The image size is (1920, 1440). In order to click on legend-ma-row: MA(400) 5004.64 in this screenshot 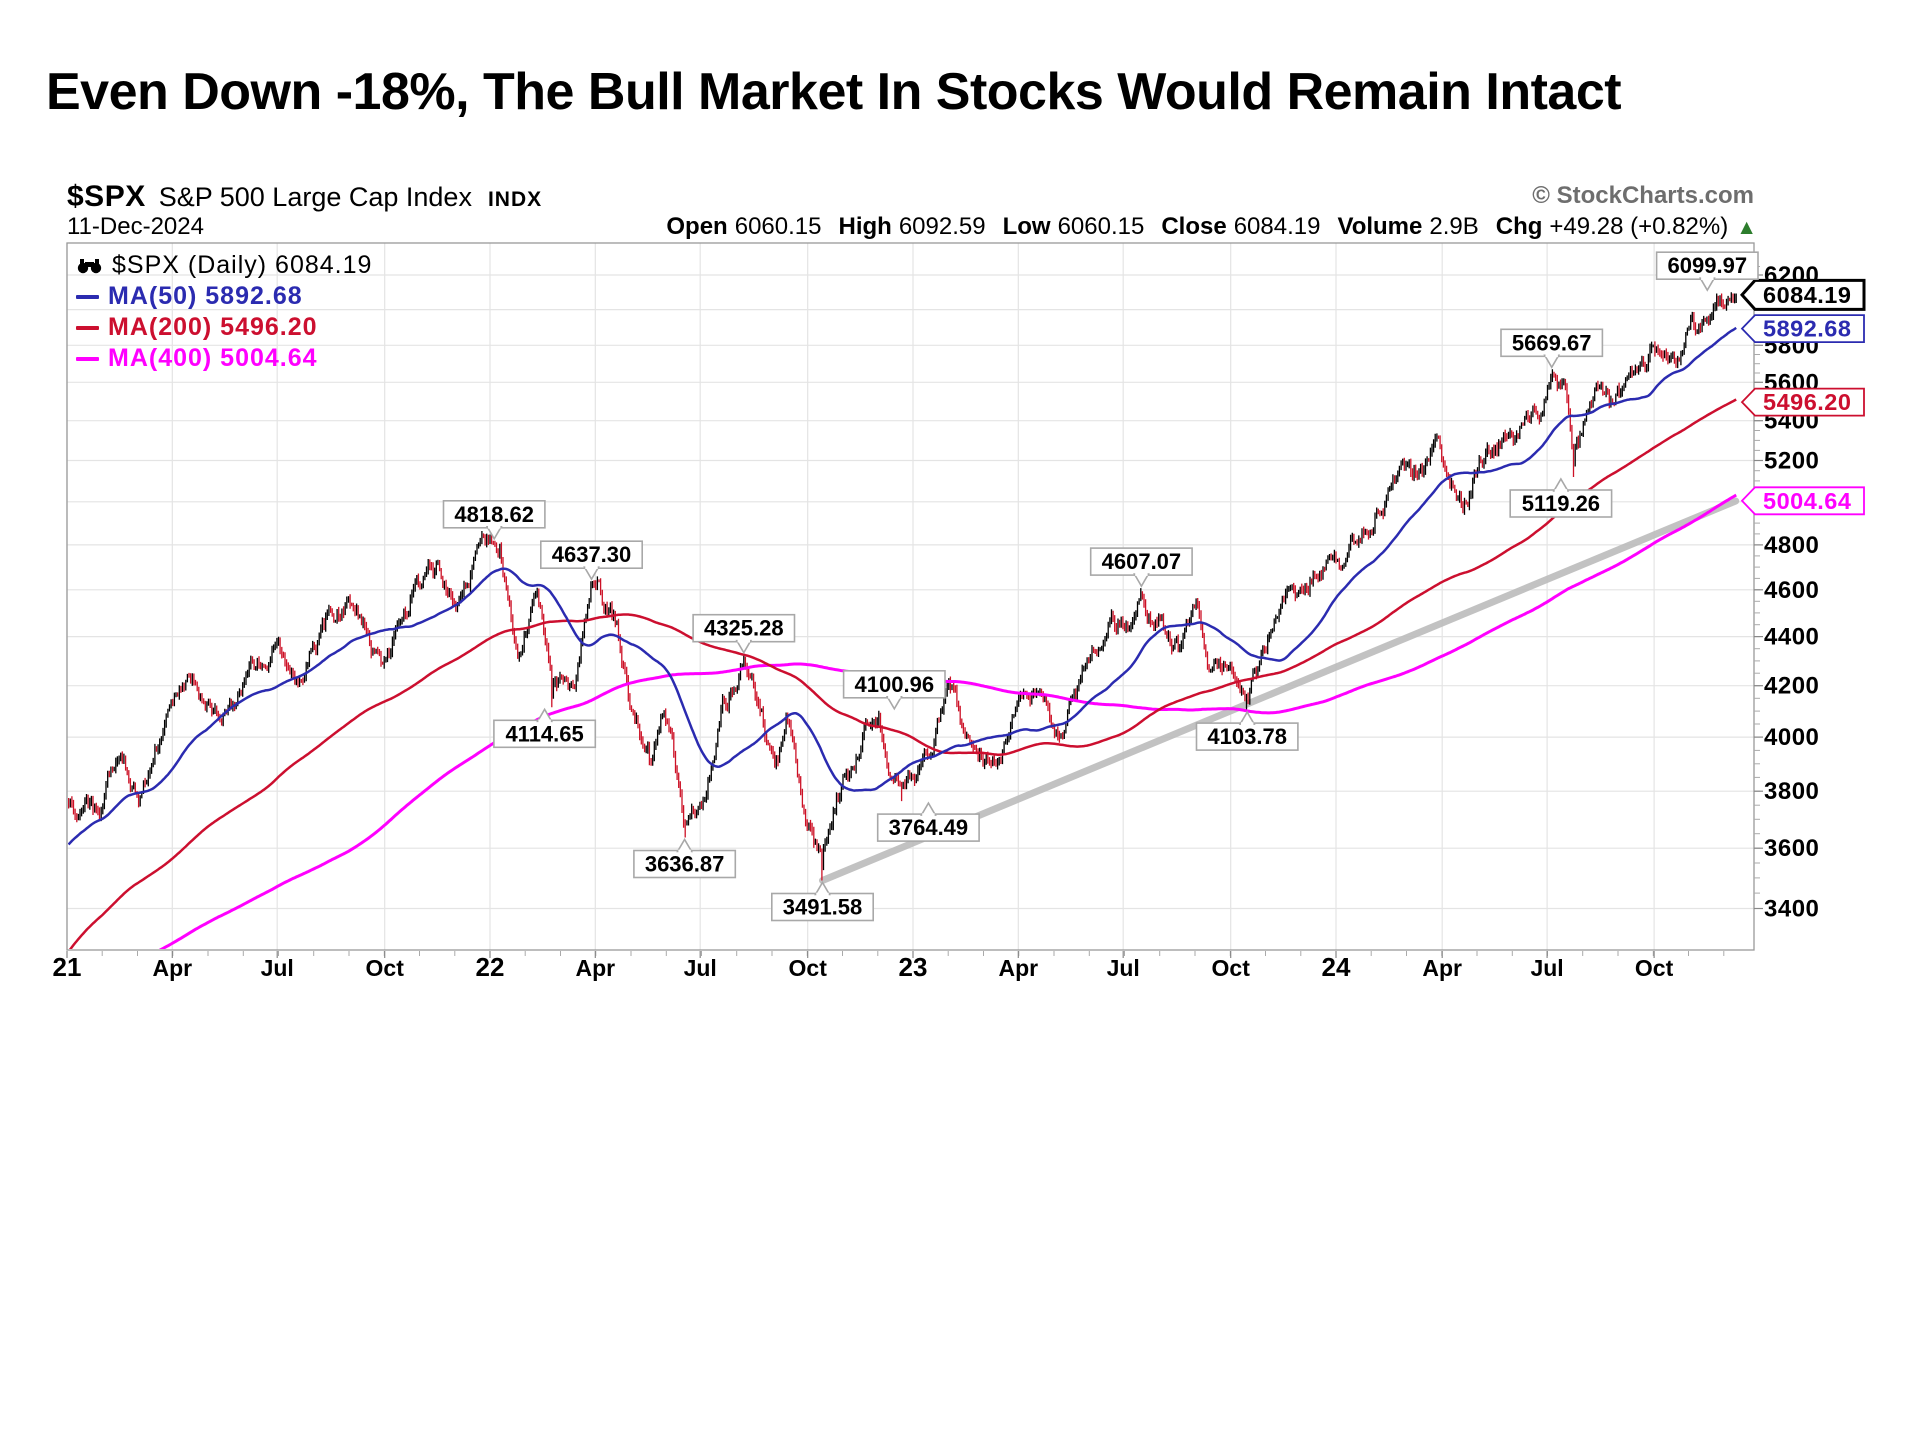, I will do `click(224, 358)`.